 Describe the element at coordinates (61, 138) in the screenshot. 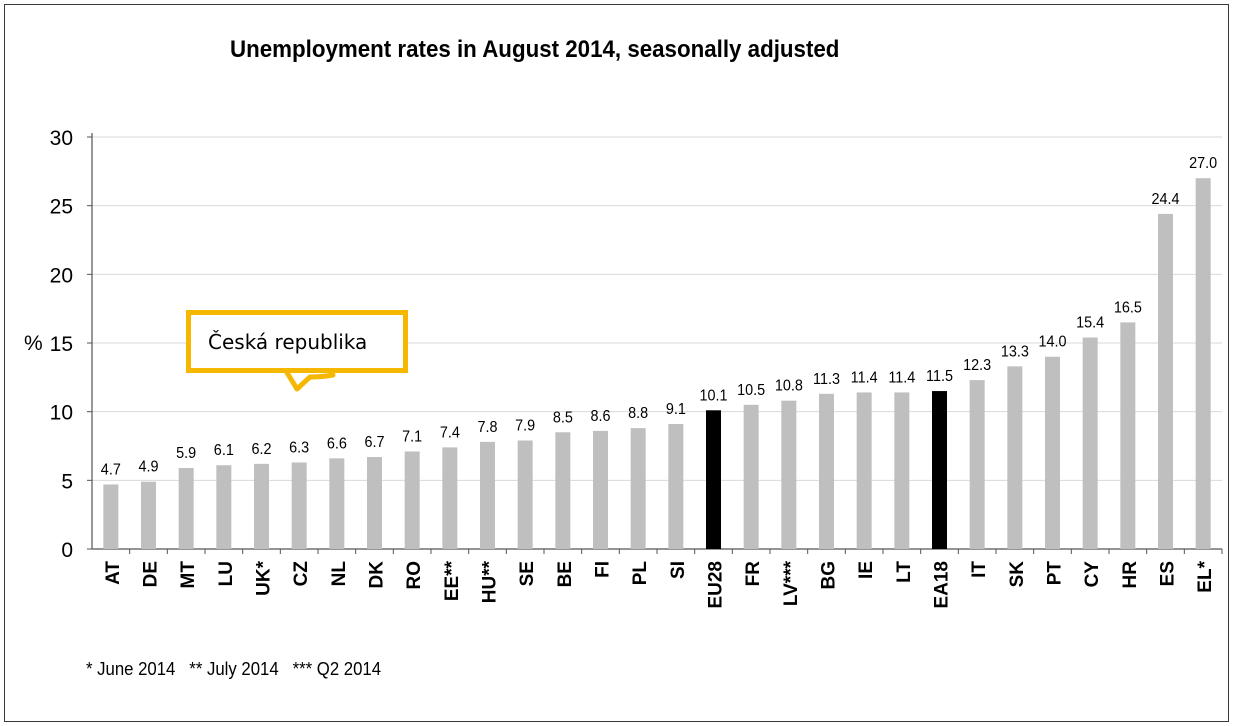

I see `y-tick-label: 30` at that location.